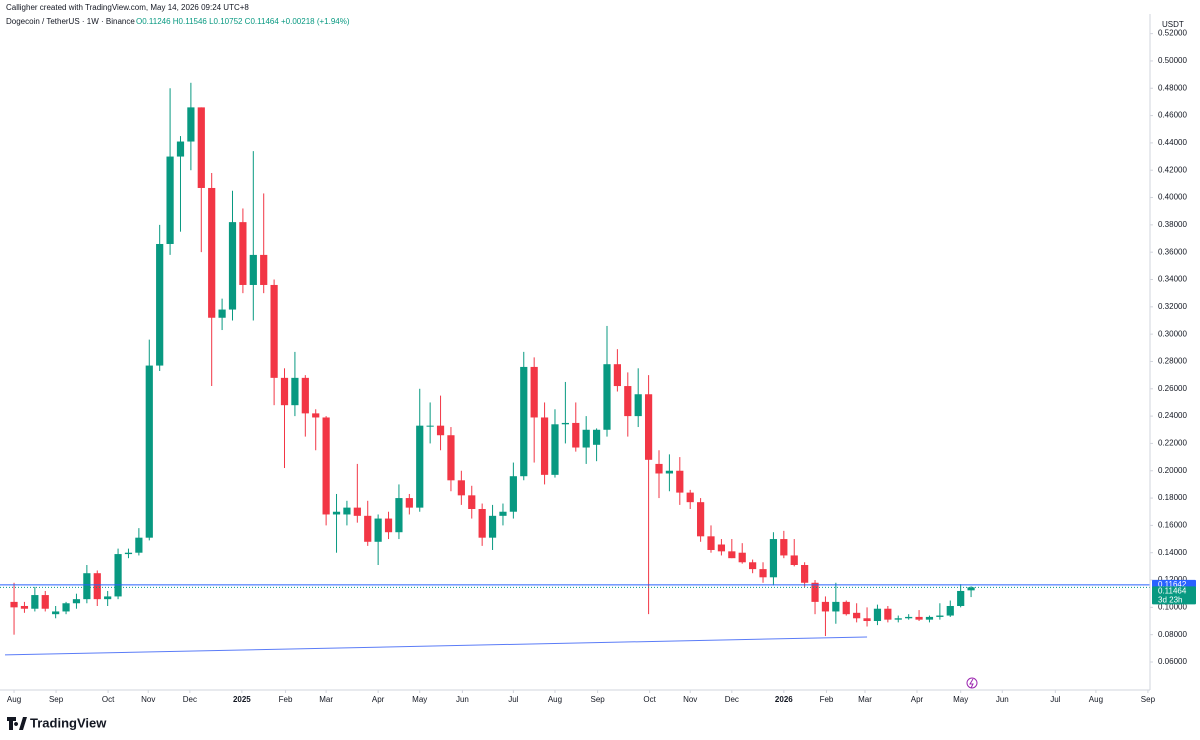 The height and width of the screenshot is (740, 1200). Describe the element at coordinates (419, 699) in the screenshot. I see `x-tick-label: May` at that location.